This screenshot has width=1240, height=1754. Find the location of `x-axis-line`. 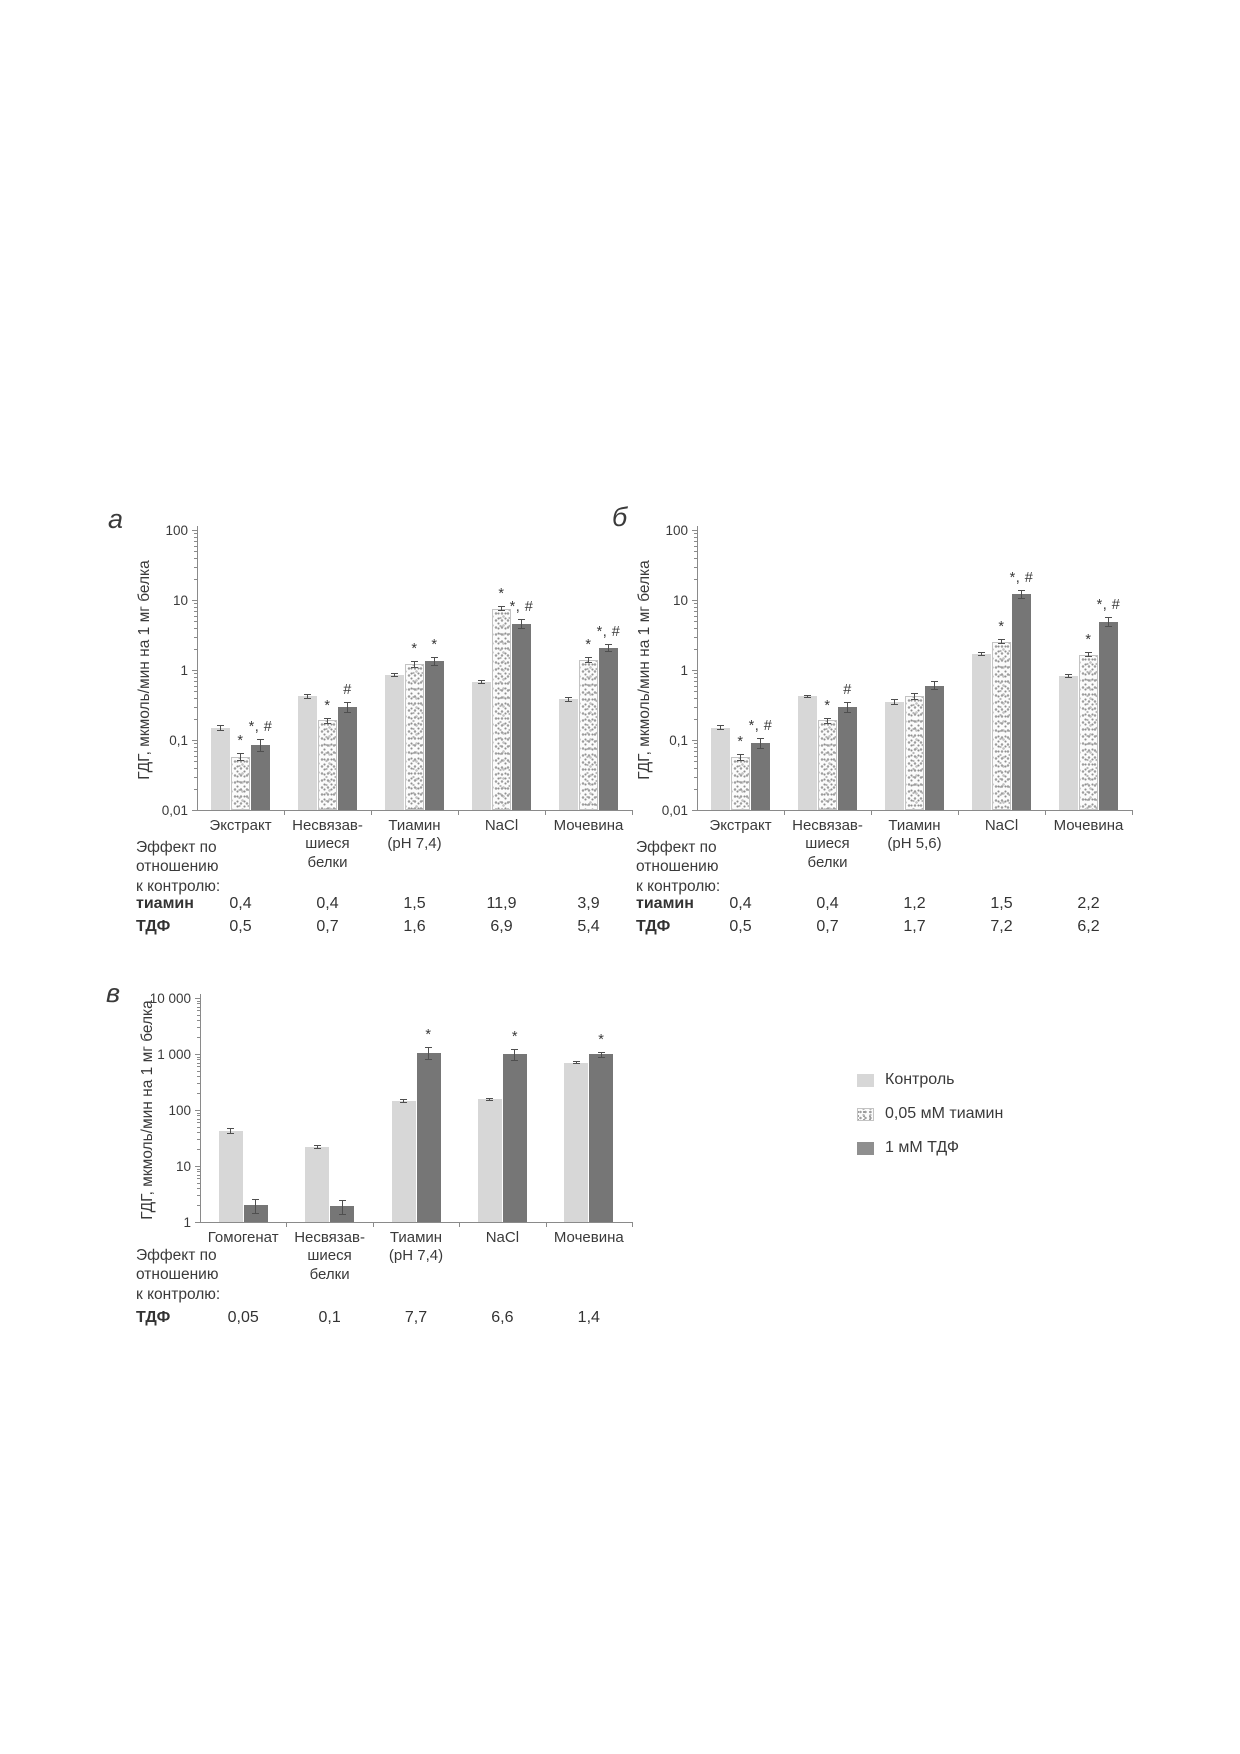

x-axis-line is located at coordinates (415, 810).